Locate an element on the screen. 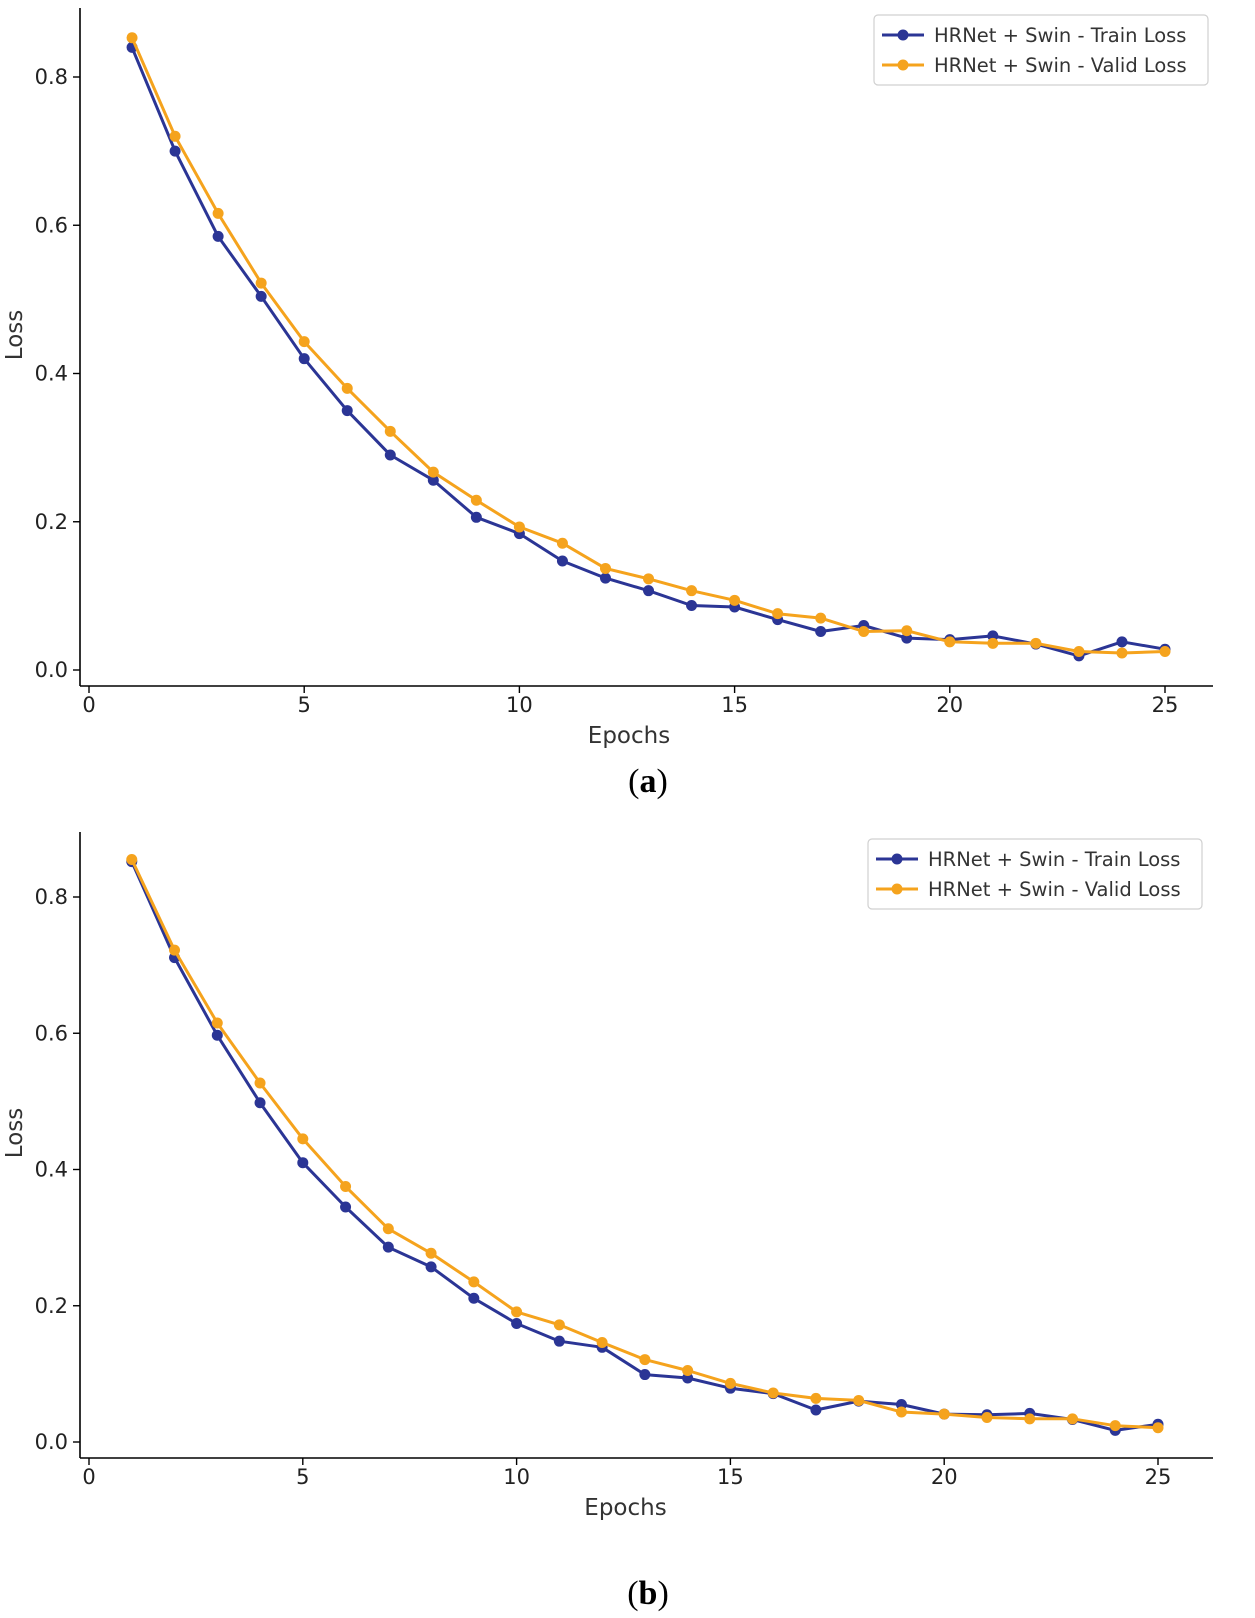 This screenshot has width=1255, height=1618. x-tick-label: 20 is located at coordinates (944, 1477).